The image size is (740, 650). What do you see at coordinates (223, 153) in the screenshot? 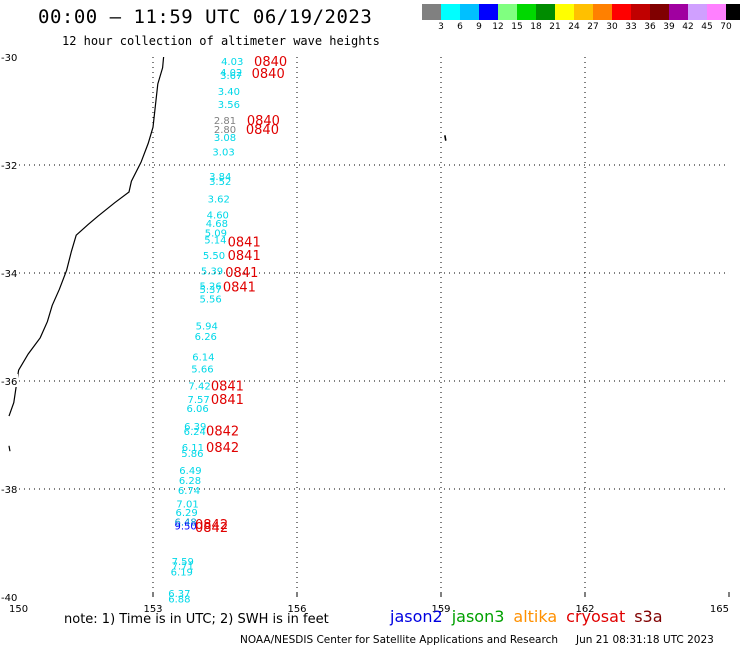
I see `wave-height-value: 3.03` at bounding box center [223, 153].